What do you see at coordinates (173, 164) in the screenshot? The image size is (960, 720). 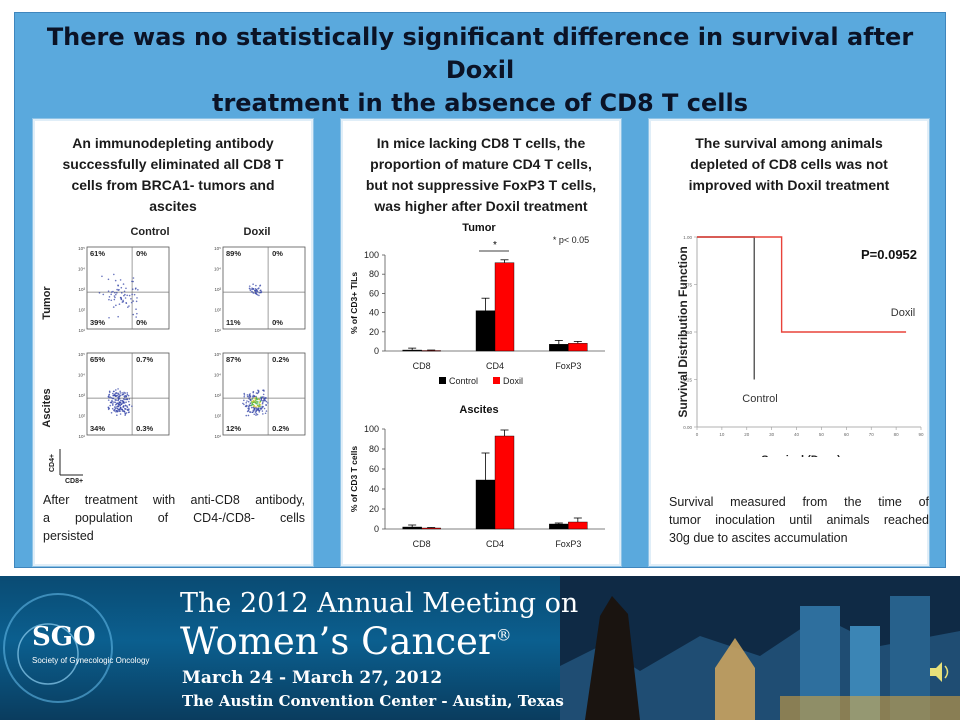 I see `panel-1-title-line: successfully eliminated all CD8 T` at bounding box center [173, 164].